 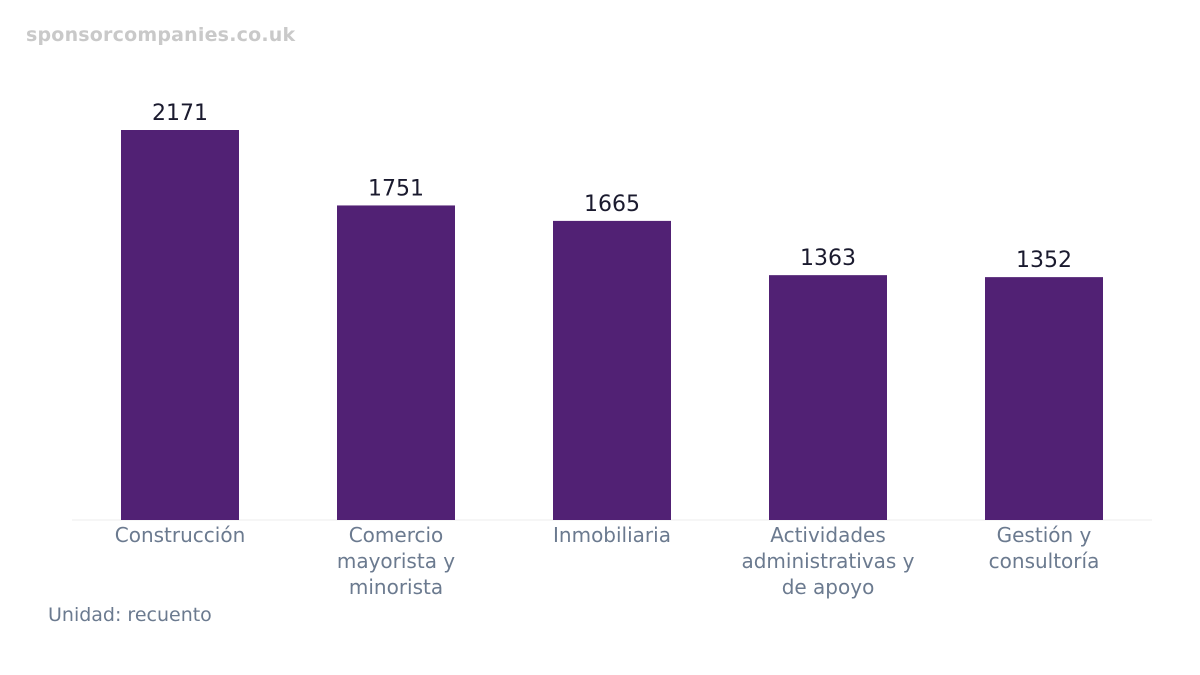 I want to click on category-label-line: Gestión y, so click(x=1044, y=535).